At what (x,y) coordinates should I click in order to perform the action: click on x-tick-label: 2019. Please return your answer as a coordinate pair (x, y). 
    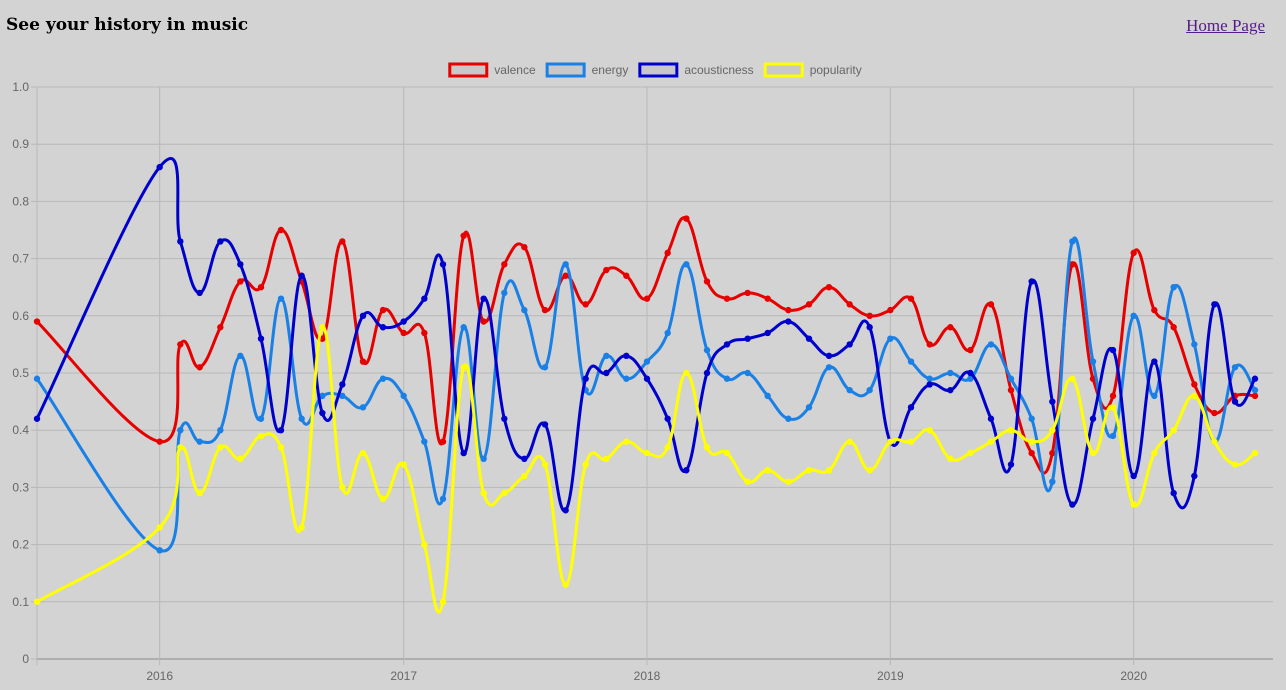
    Looking at the image, I should click on (890, 676).